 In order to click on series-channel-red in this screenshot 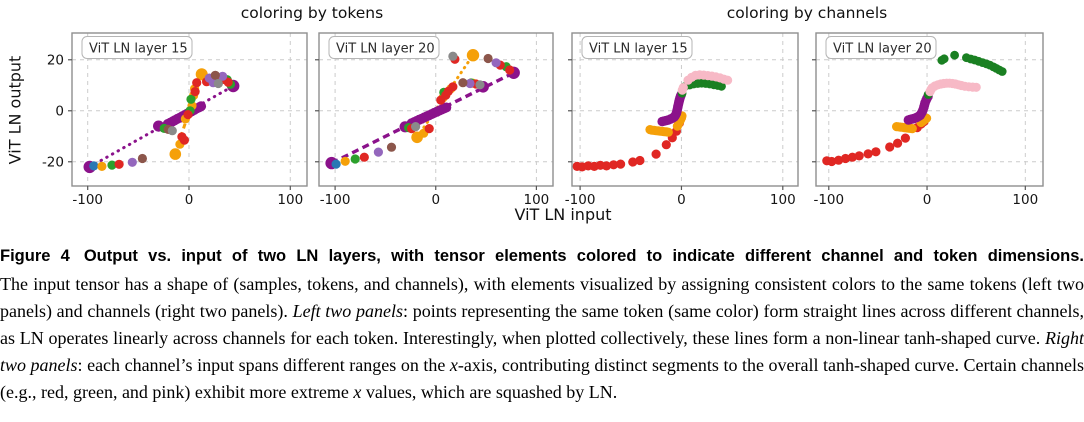, I will do `click(628, 145)`.